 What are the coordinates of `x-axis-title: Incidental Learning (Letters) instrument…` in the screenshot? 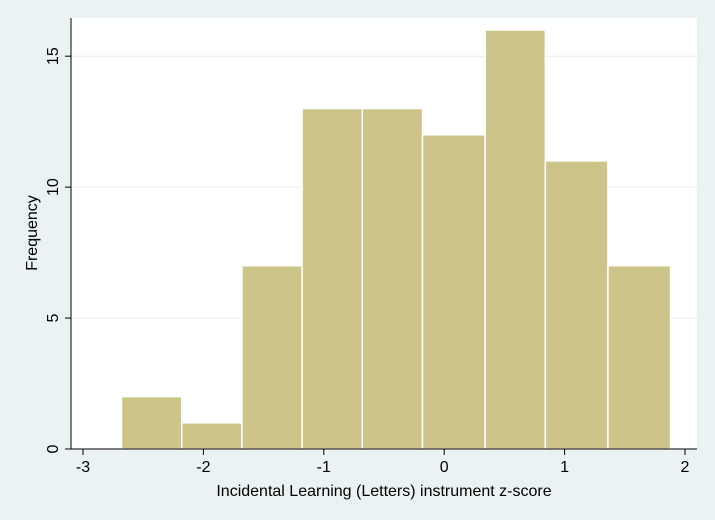 It's located at (383, 491).